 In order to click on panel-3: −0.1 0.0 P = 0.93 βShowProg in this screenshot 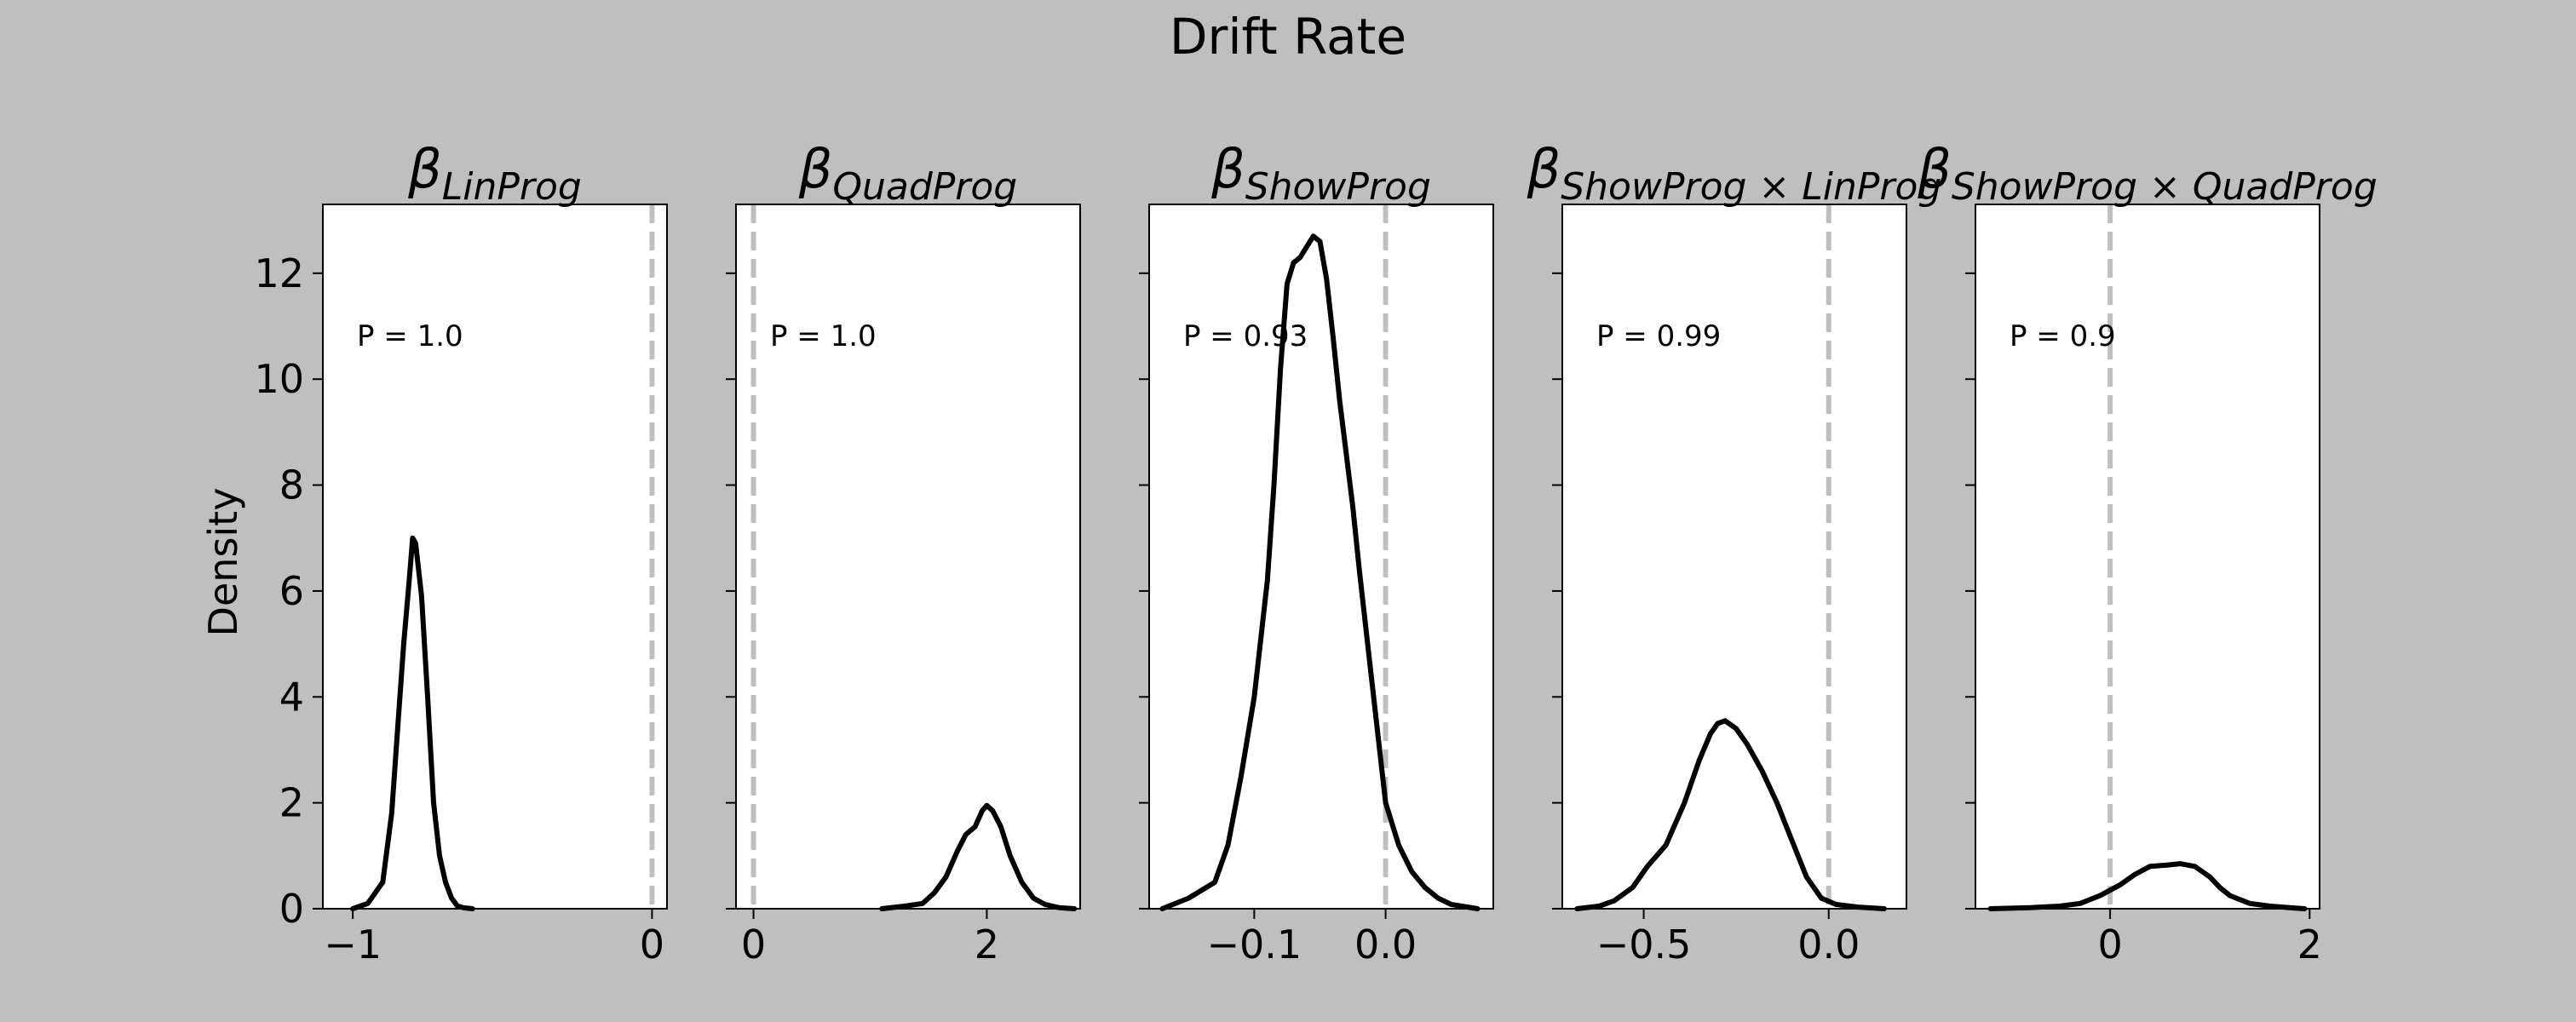, I will do `click(1316, 552)`.